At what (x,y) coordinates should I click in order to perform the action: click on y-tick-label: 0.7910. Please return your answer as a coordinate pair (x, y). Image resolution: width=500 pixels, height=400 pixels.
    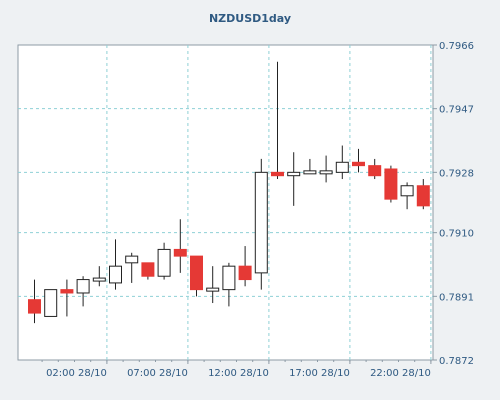
    Looking at the image, I should click on (456, 234).